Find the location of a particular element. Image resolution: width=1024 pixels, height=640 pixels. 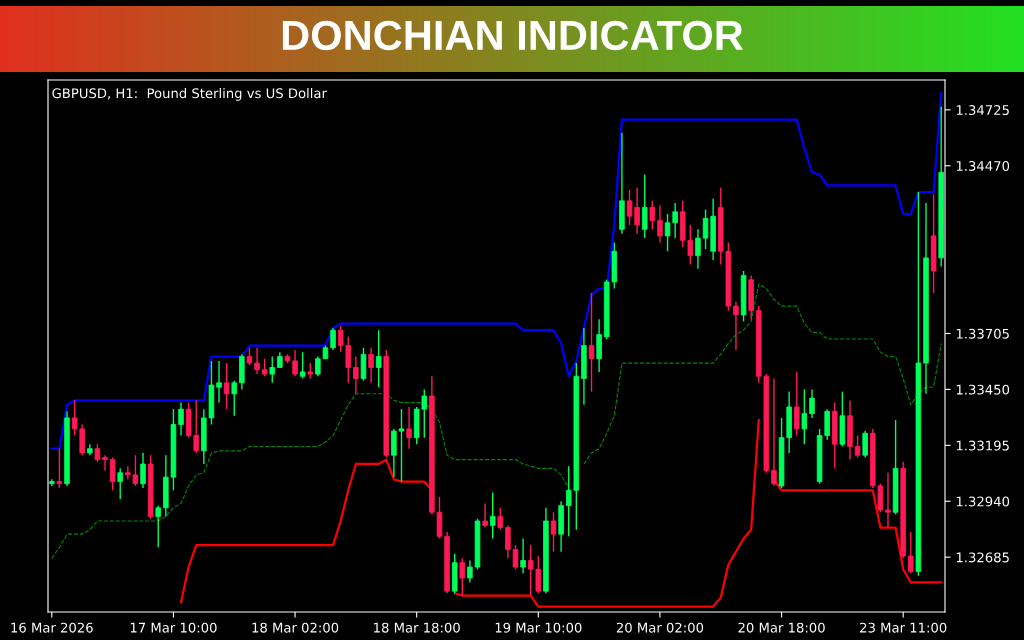

y-tick-label: 1.32685 is located at coordinates (982, 557).